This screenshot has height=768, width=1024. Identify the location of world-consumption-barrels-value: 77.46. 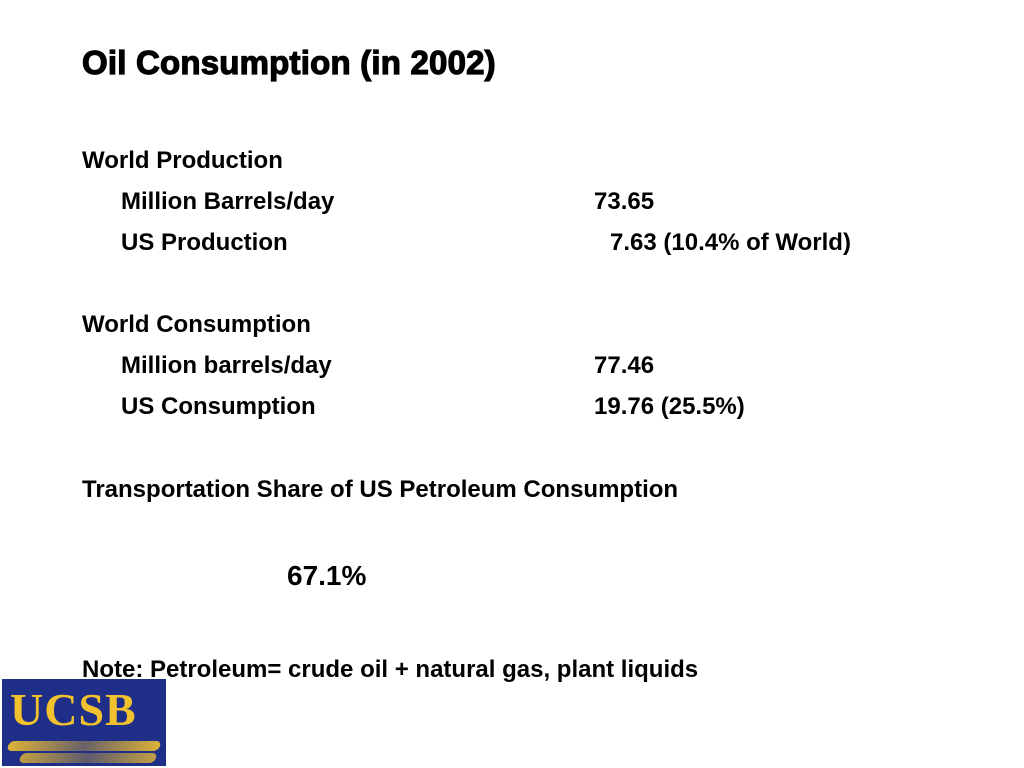
(624, 365).